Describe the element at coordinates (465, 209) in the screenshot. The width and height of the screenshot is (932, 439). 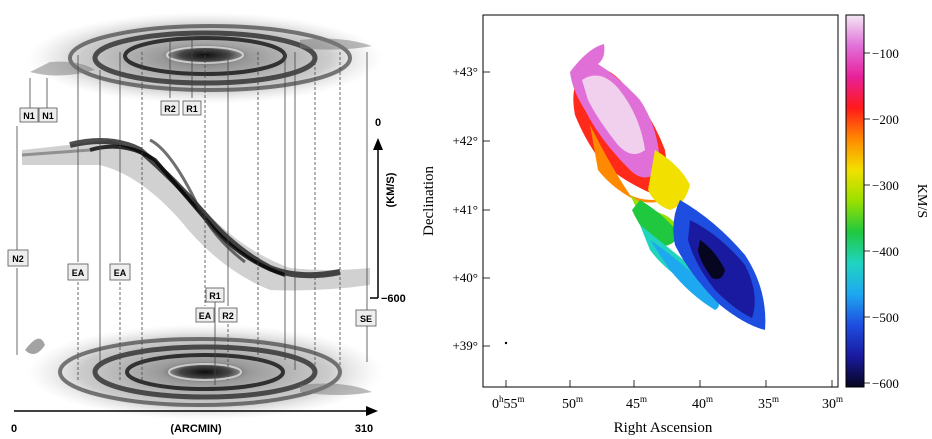
I see `y-tick-label: +41°` at that location.